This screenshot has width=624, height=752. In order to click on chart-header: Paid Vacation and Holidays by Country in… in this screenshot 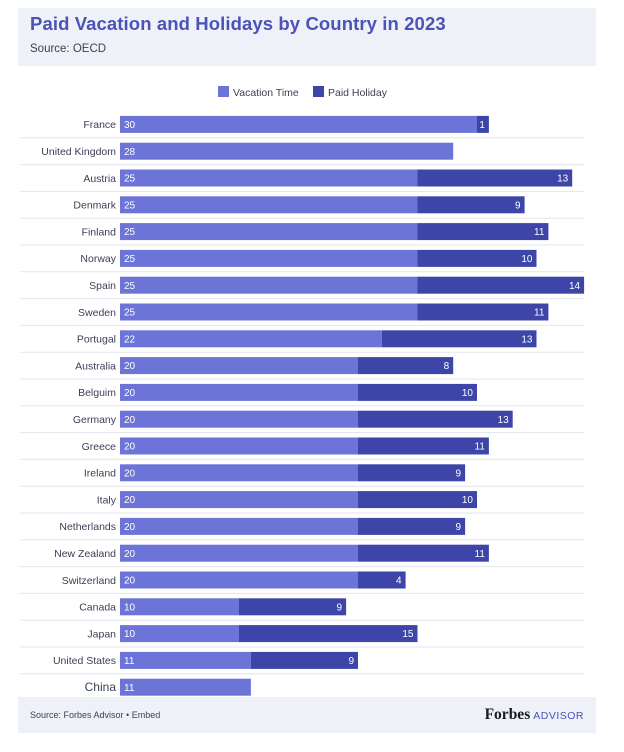, I will do `click(307, 37)`.